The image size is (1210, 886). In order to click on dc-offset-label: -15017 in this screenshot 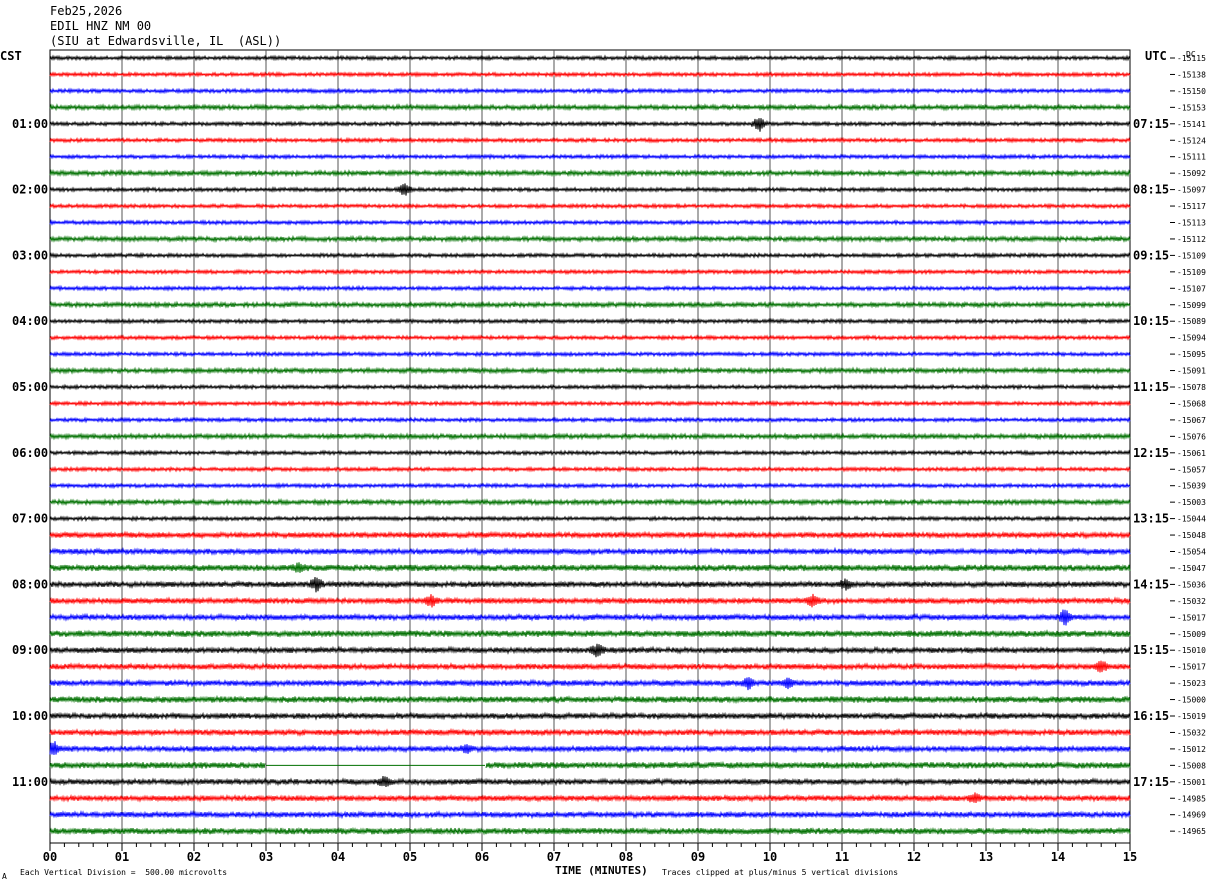, I will do `click(1191, 617)`.